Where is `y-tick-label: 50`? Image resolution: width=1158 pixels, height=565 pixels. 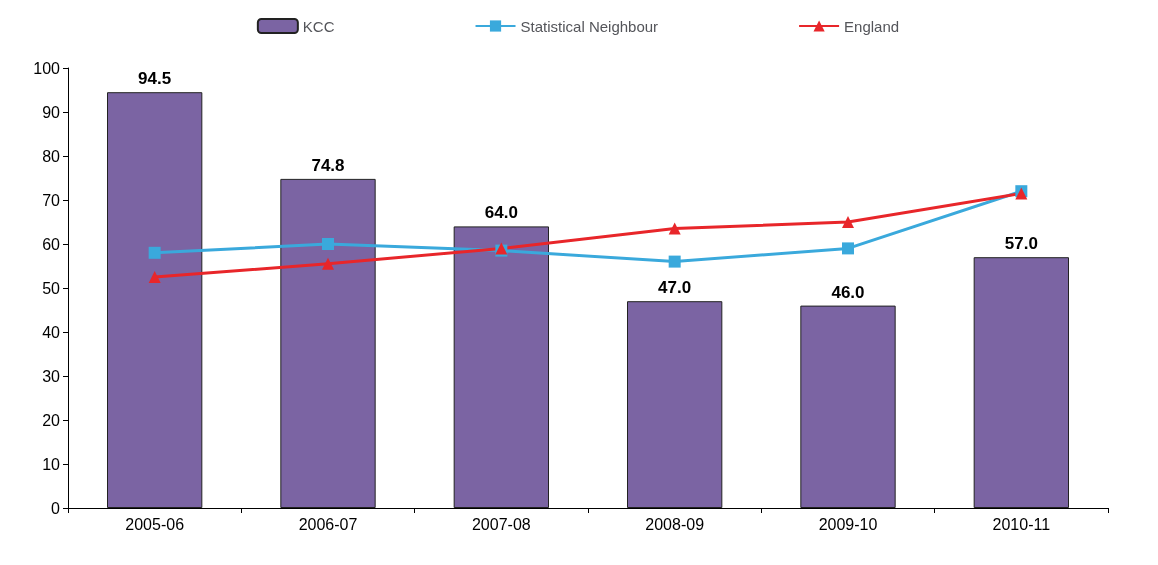
y-tick-label: 50 is located at coordinates (51, 288).